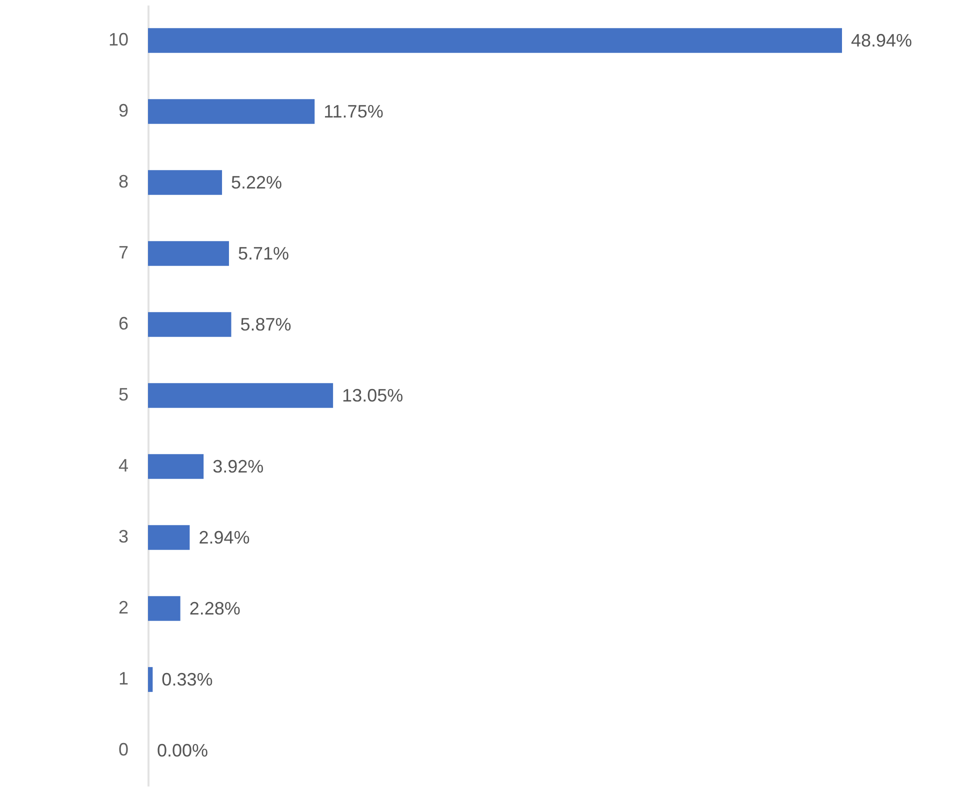 The width and height of the screenshot is (980, 794). Describe the element at coordinates (264, 254) in the screenshot. I see `data-label: 5.71%` at that location.